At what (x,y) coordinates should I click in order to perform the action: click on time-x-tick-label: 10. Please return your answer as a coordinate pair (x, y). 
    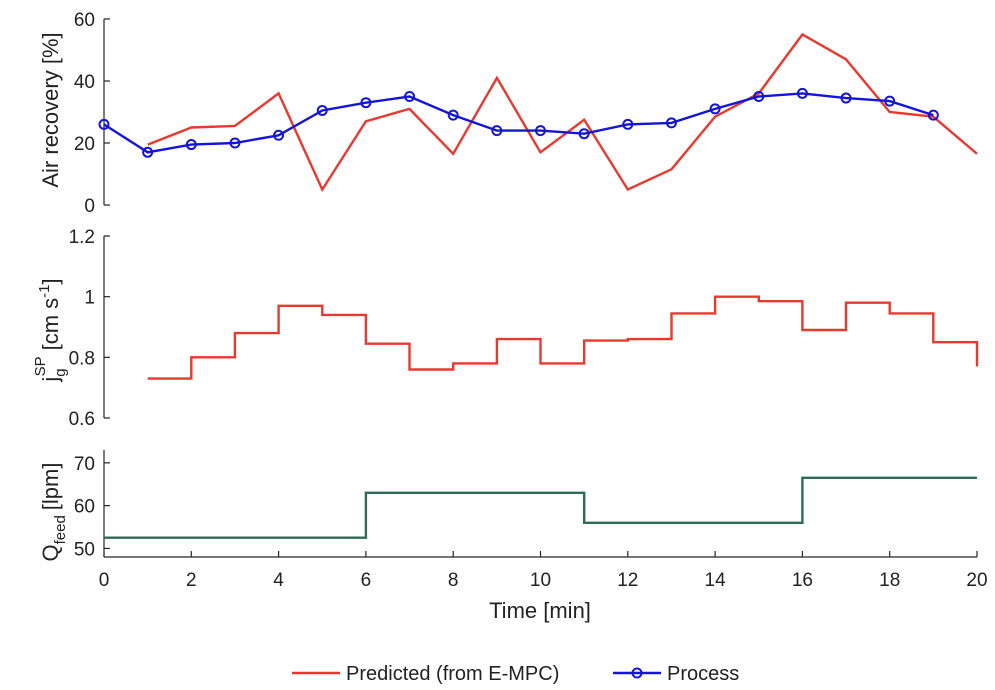
    Looking at the image, I should click on (540, 580).